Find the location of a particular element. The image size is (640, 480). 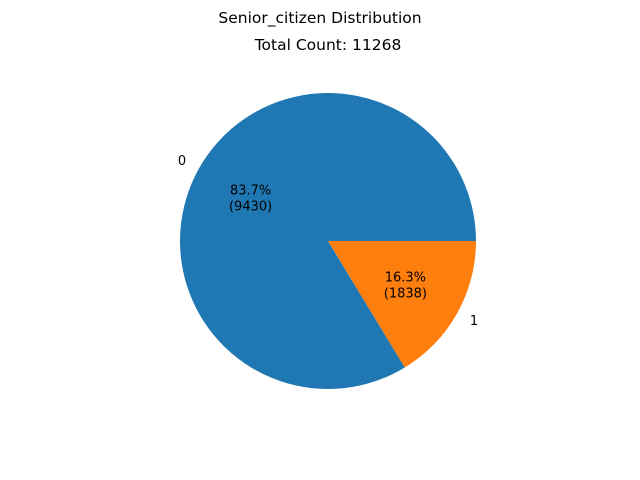

percent-label-1: 16.3% is located at coordinates (405, 278).